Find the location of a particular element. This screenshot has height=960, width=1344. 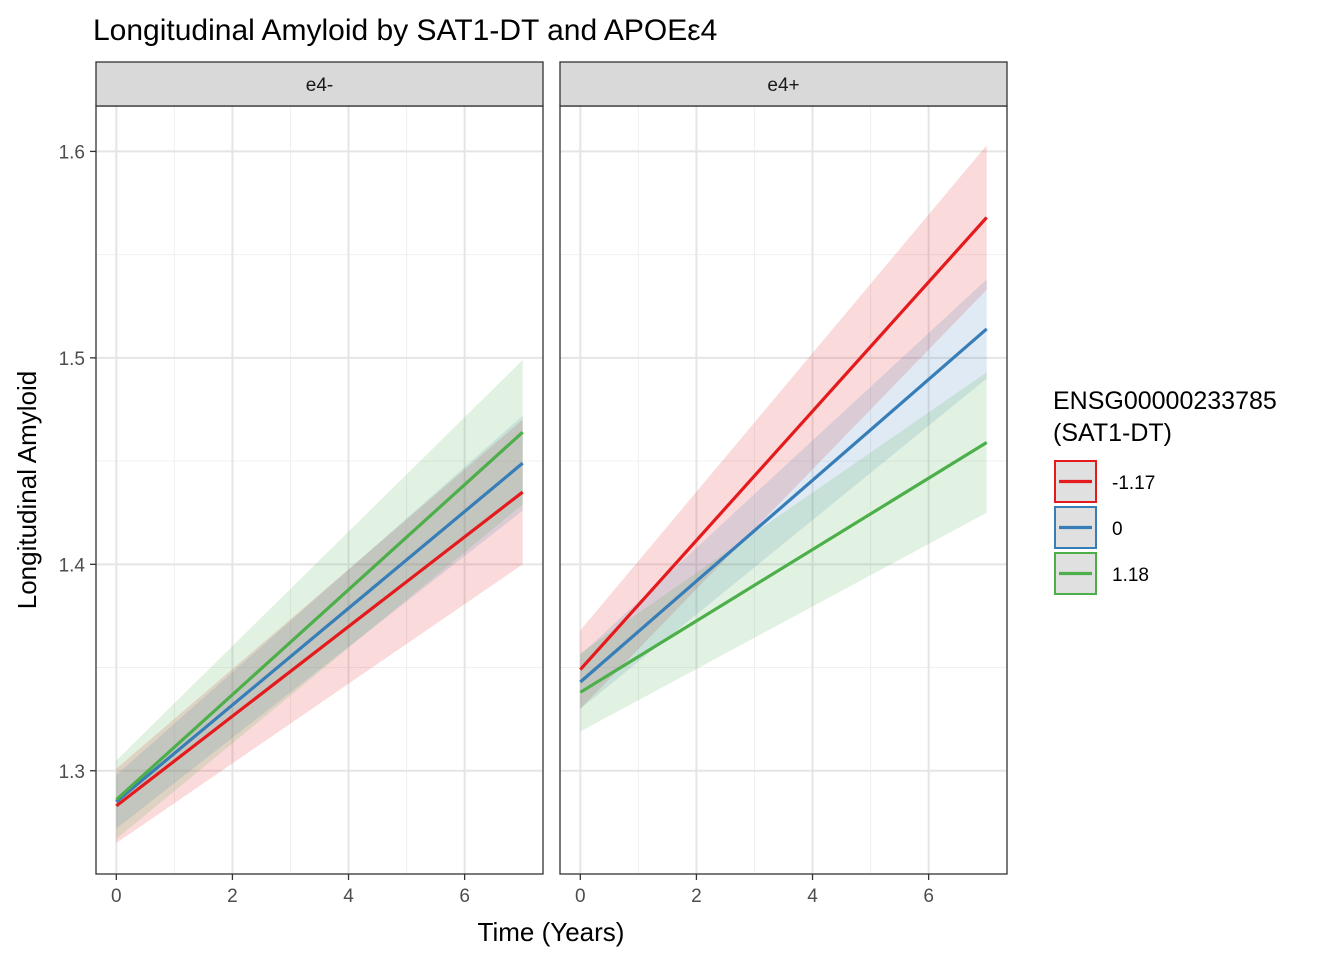

y-axis: 1.3 1.4 1.5 1.6 is located at coordinates (77, 462).